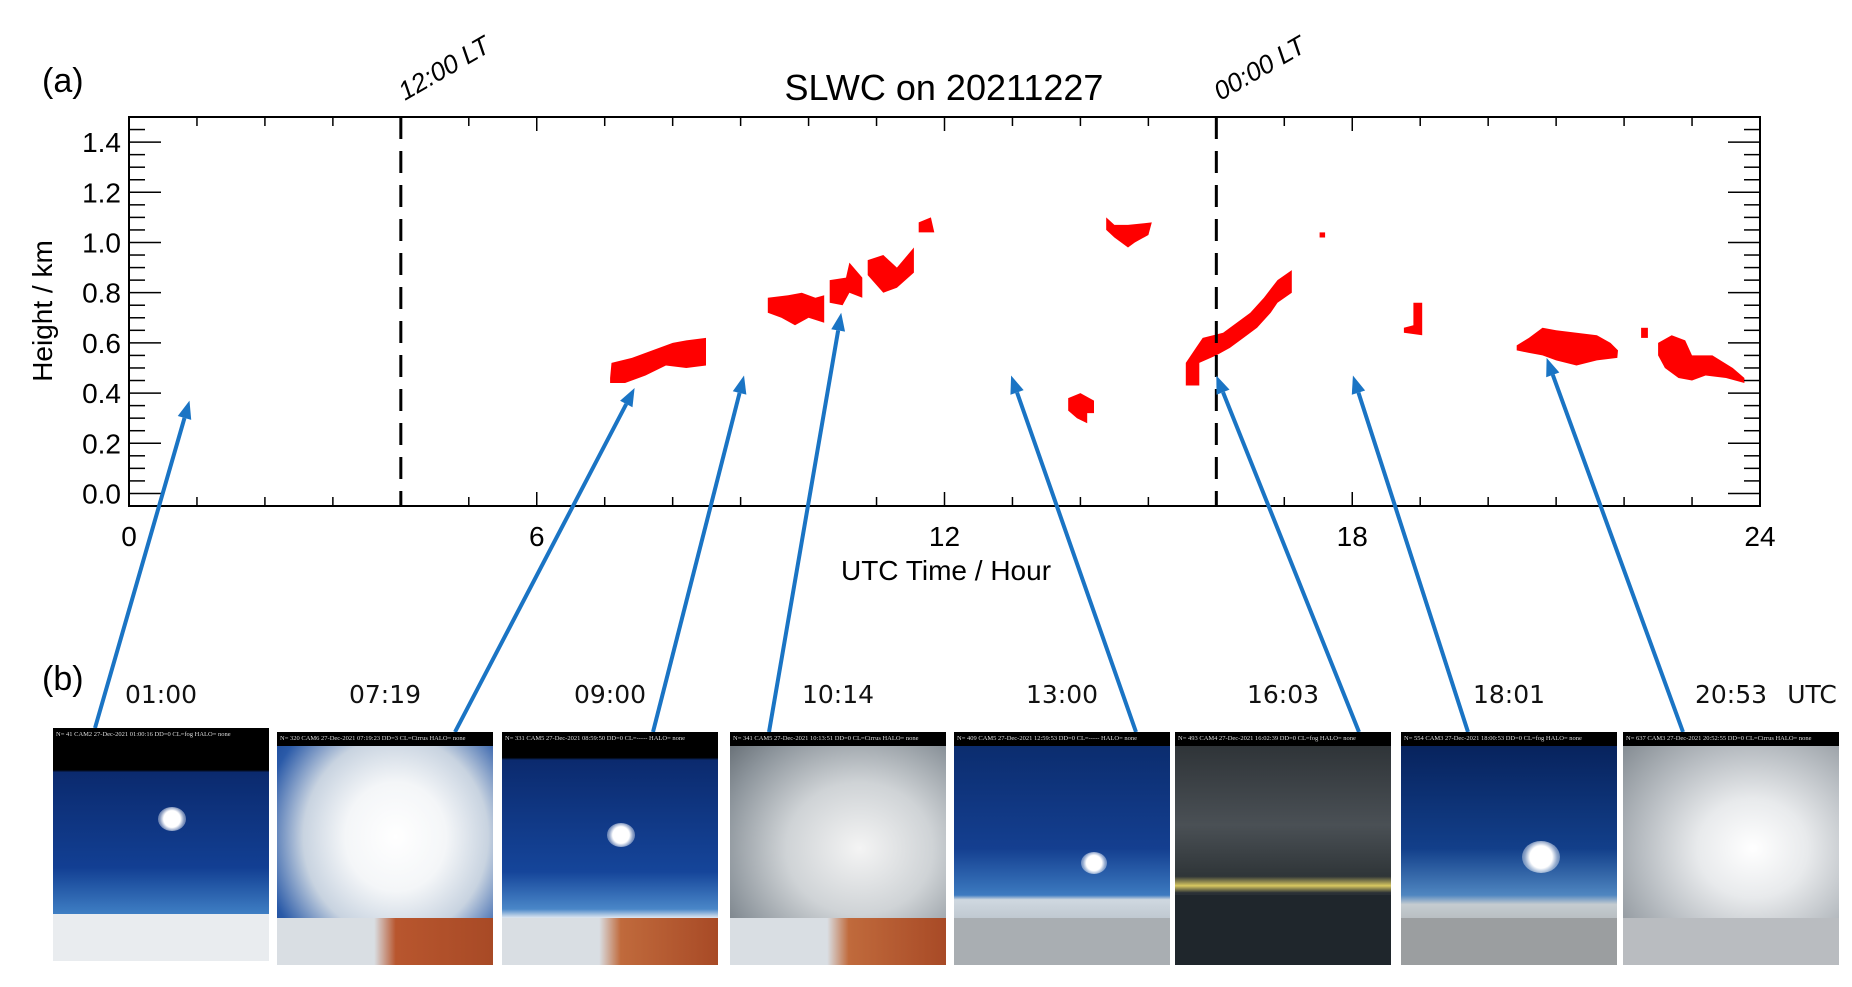 The height and width of the screenshot is (987, 1852). I want to click on y-tick-label: 0.2, so click(101, 443).